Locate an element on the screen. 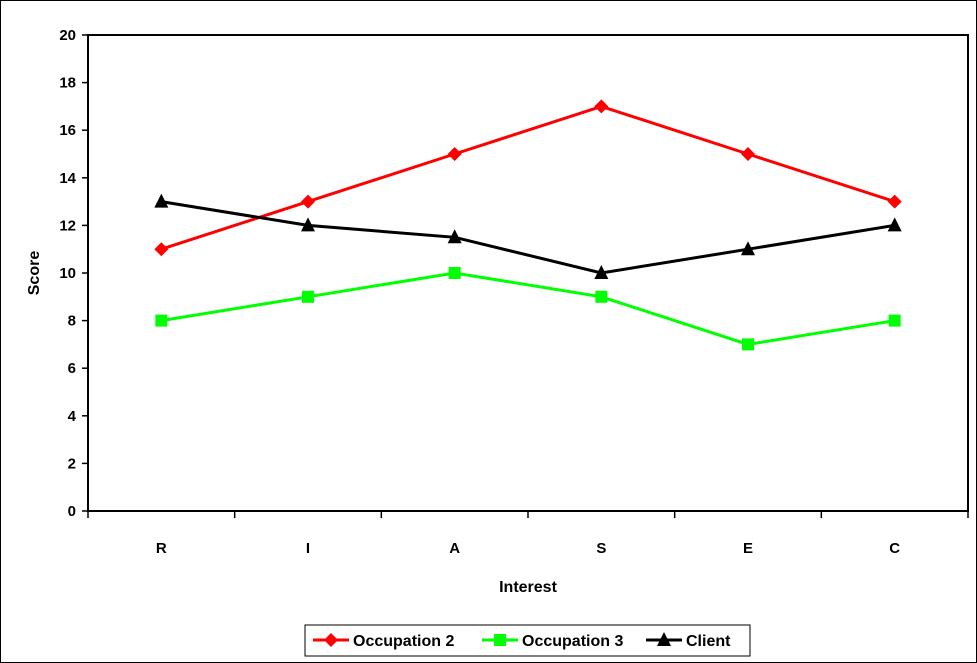 The height and width of the screenshot is (663, 977). x-tick-label: C is located at coordinates (894, 548).